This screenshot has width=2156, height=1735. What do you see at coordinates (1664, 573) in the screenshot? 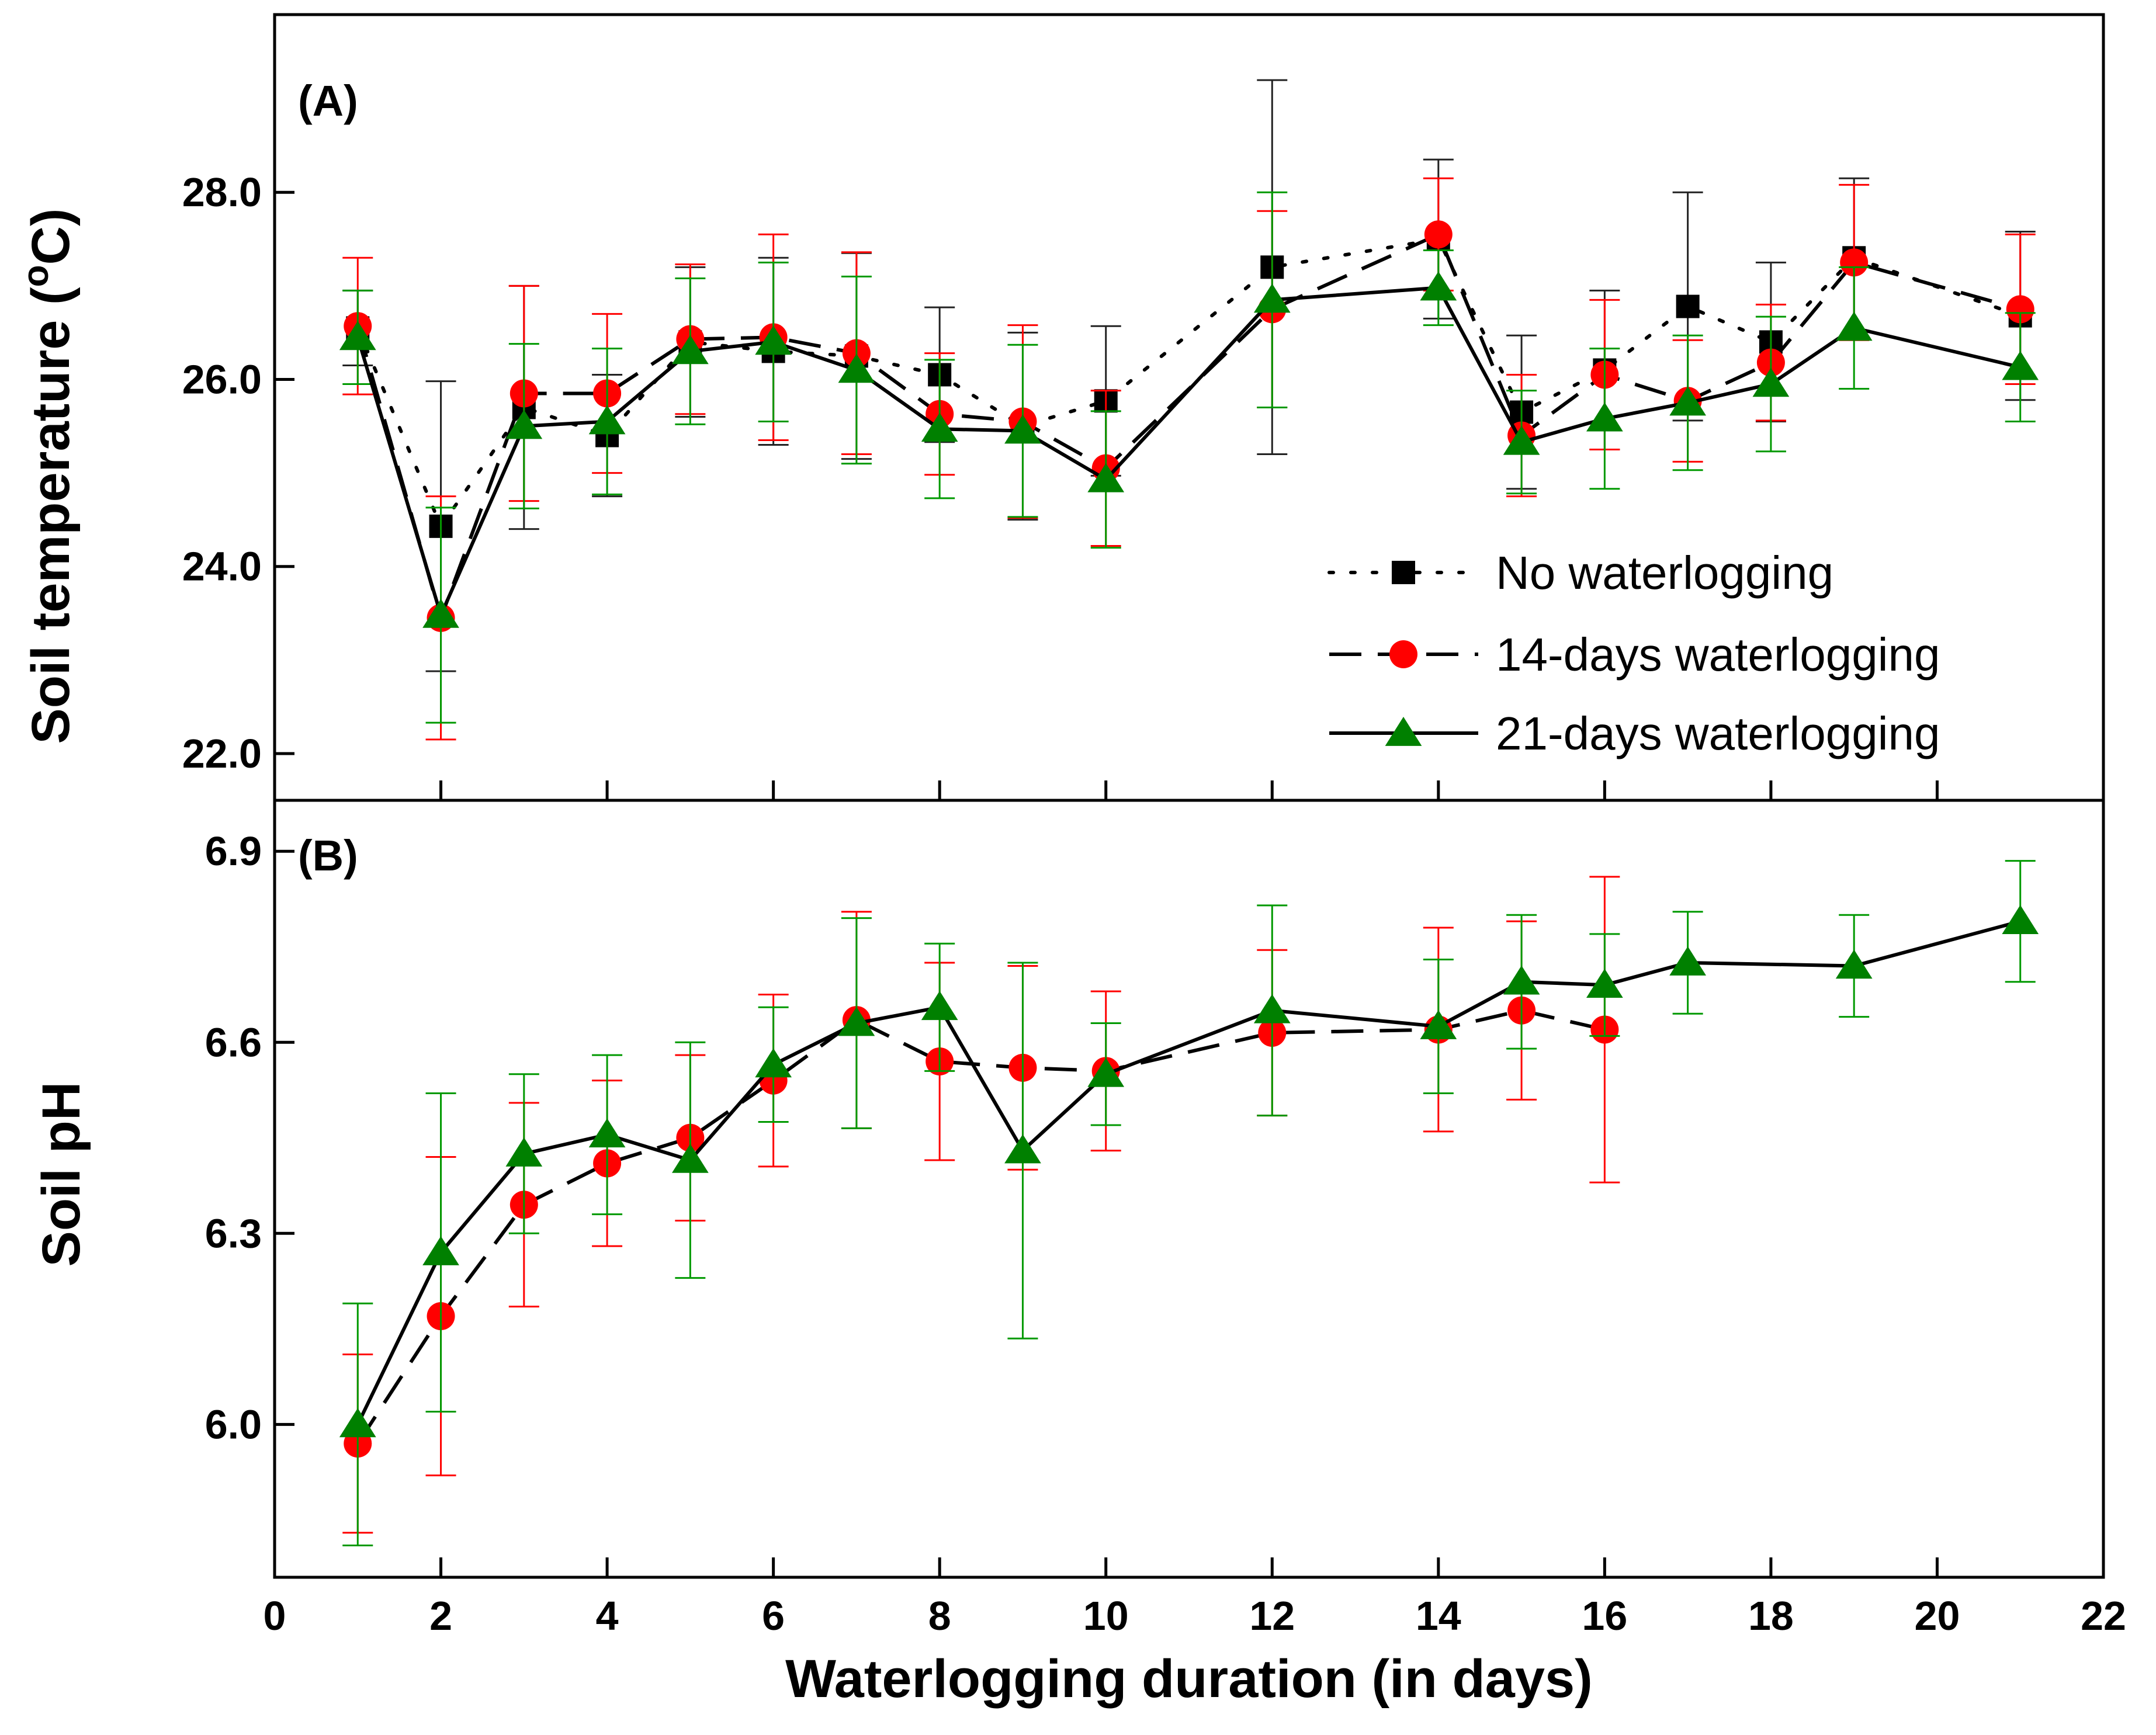
I see `legend-label: No waterlogging` at bounding box center [1664, 573].